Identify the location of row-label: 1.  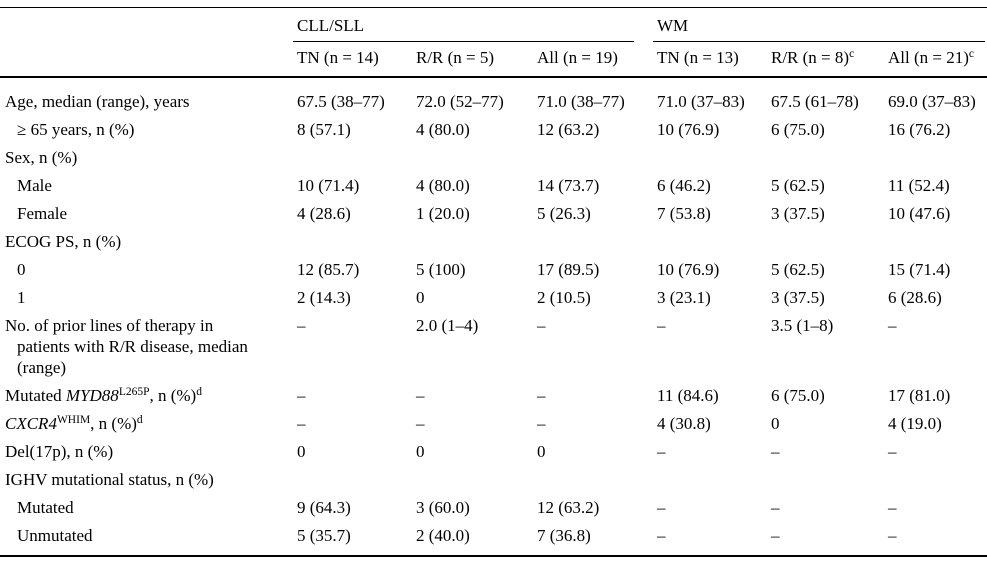
(21, 297).